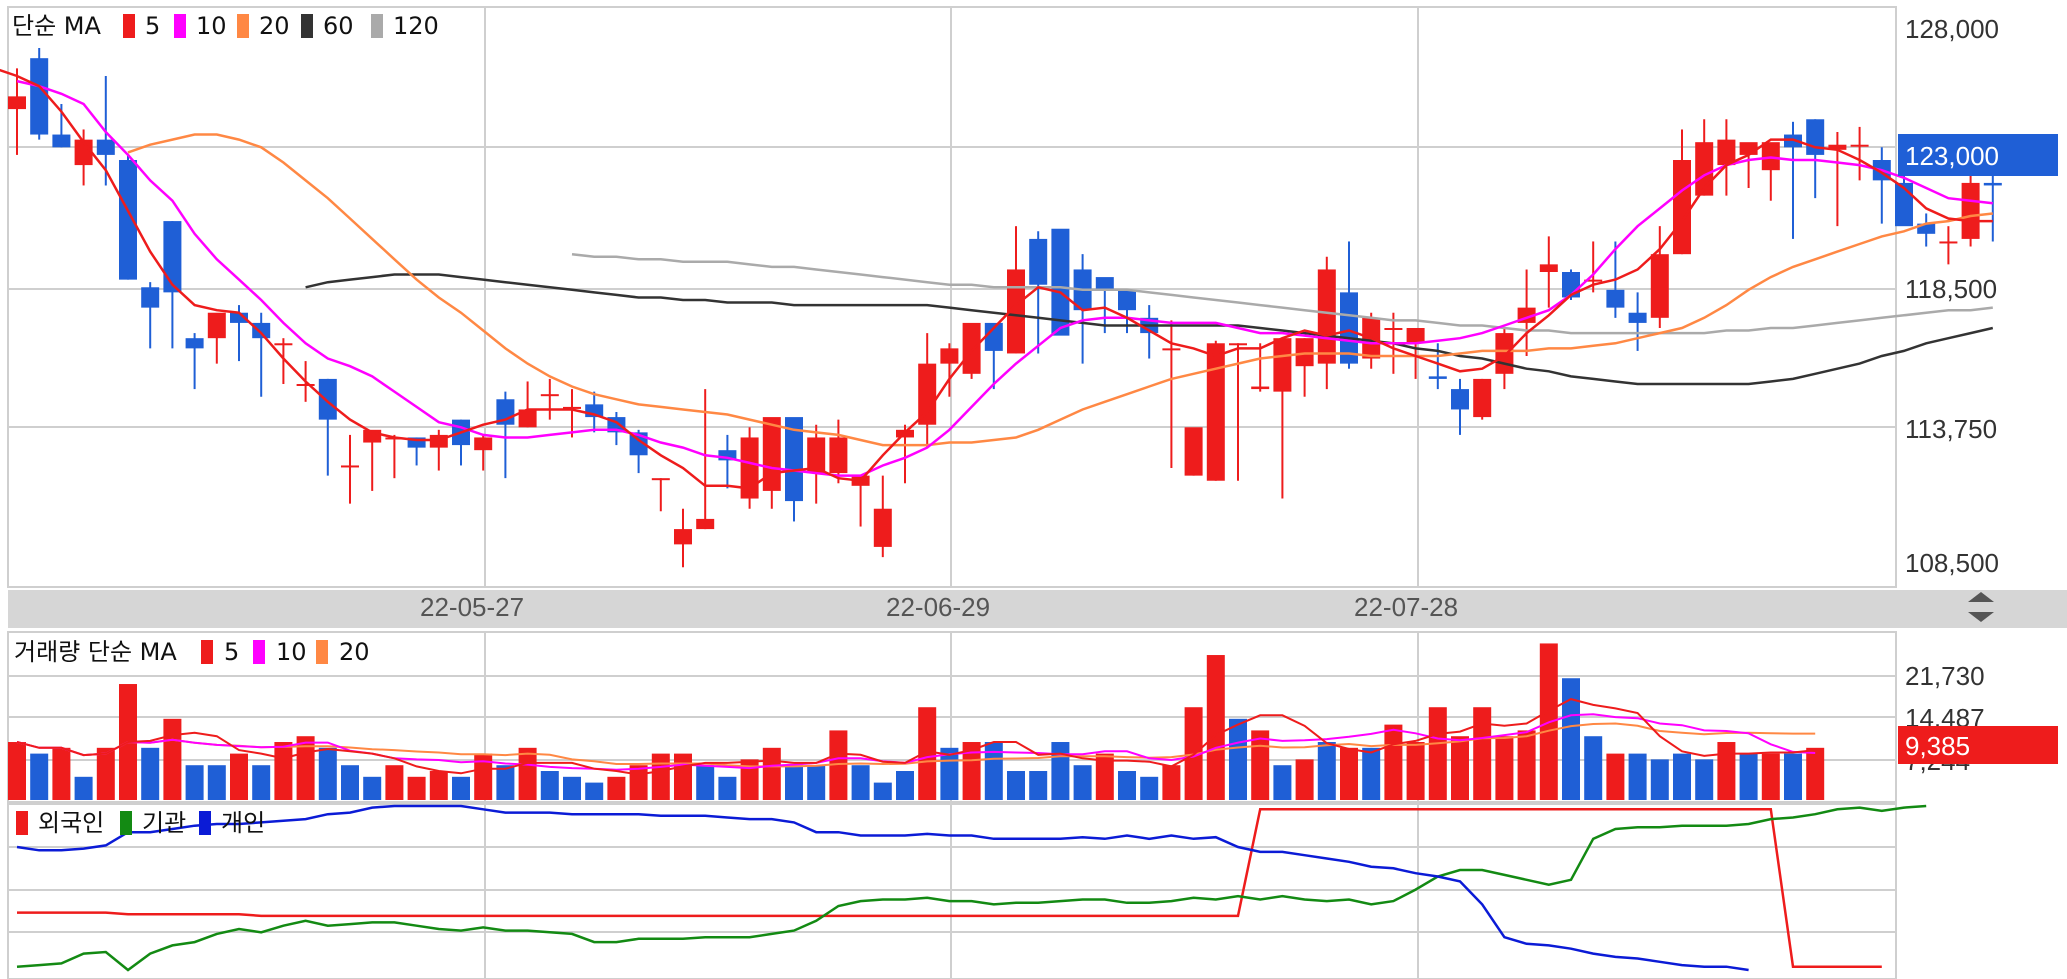  Describe the element at coordinates (164, 823) in the screenshot. I see `legend-label-institution: 기관` at that location.